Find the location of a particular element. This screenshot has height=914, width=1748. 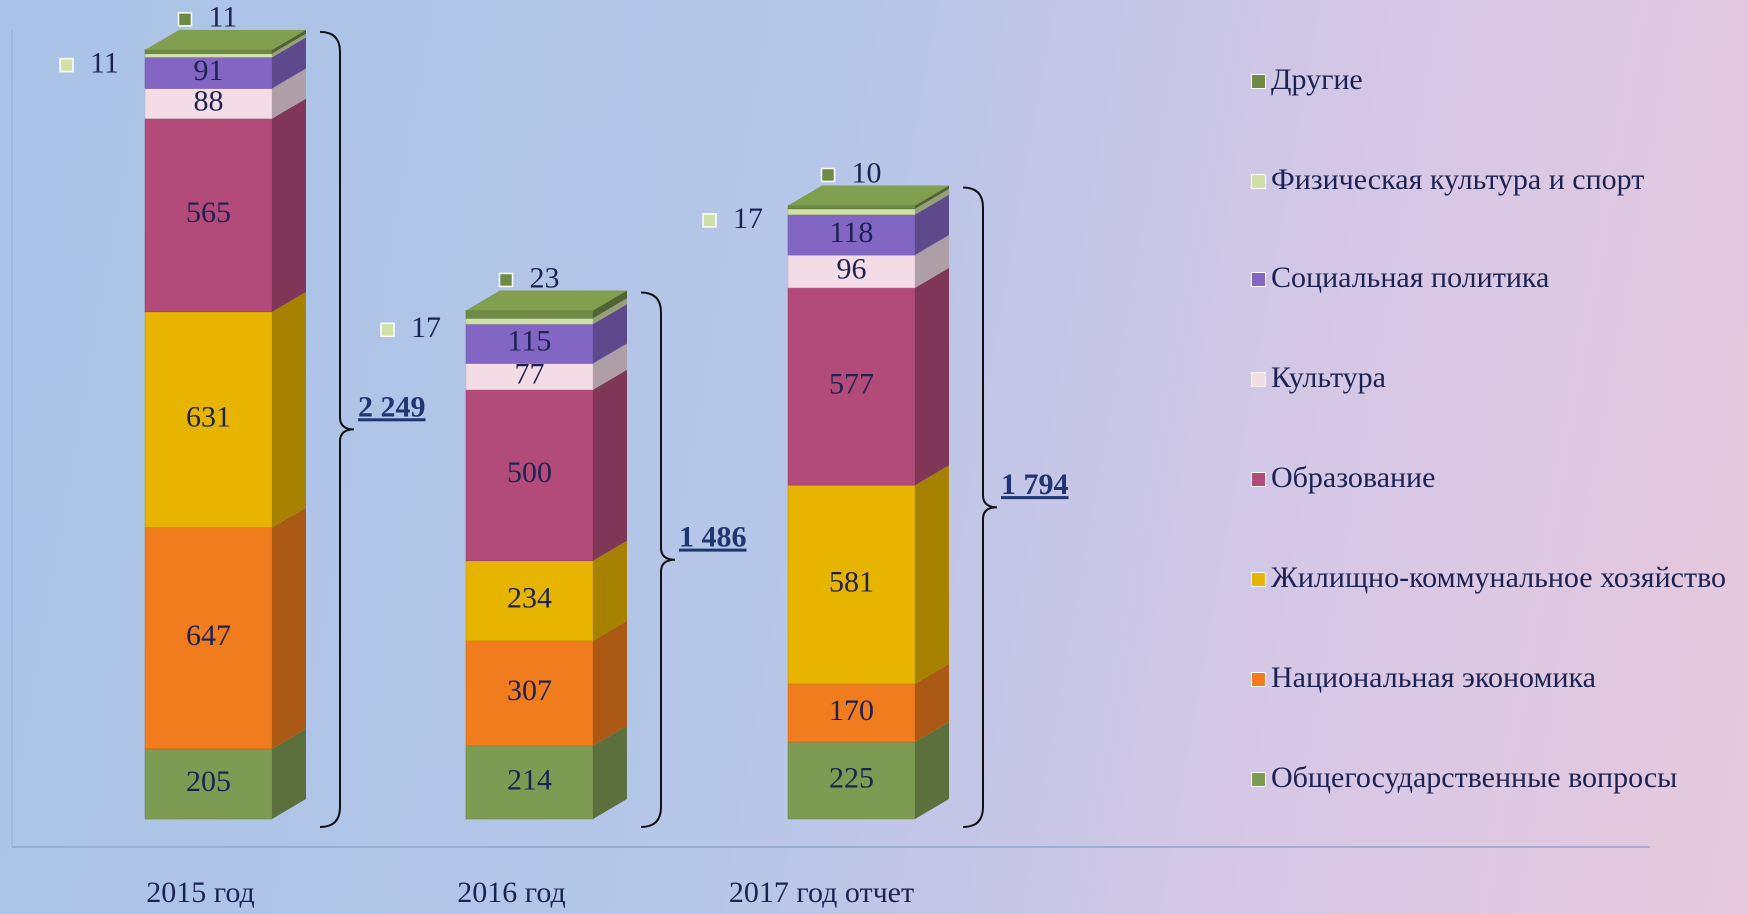

legend-item: Жилищно-коммунальное хозяйство is located at coordinates (1496, 578).